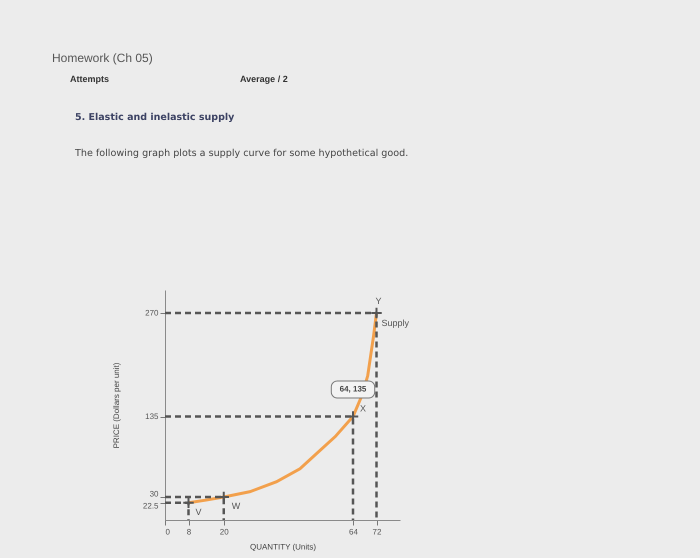 This screenshot has height=558, width=700. What do you see at coordinates (199, 511) in the screenshot?
I see `annotation: V` at bounding box center [199, 511].